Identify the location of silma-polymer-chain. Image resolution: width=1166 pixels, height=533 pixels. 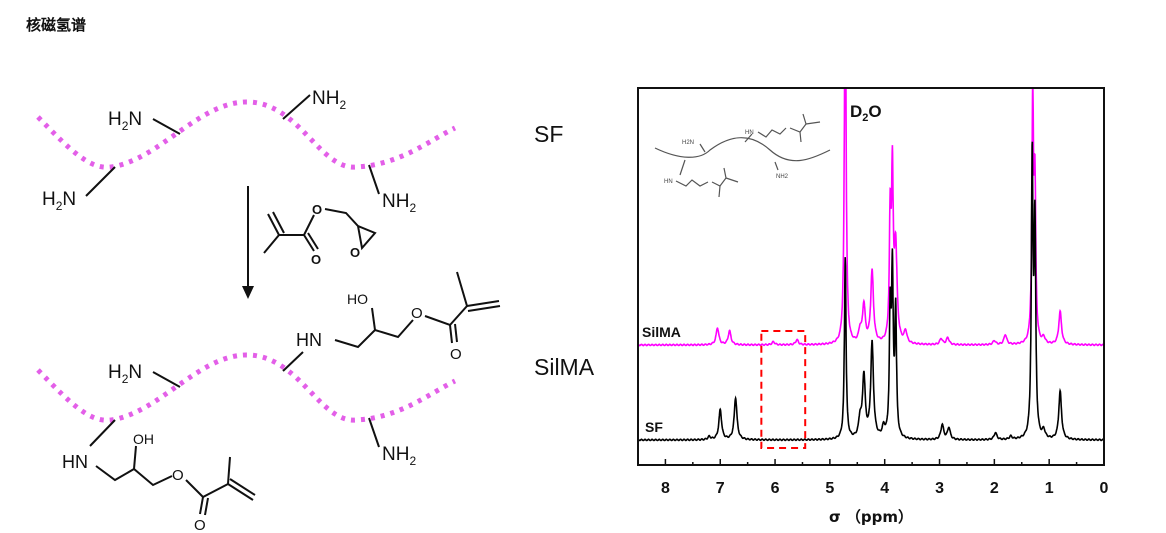
(246, 387).